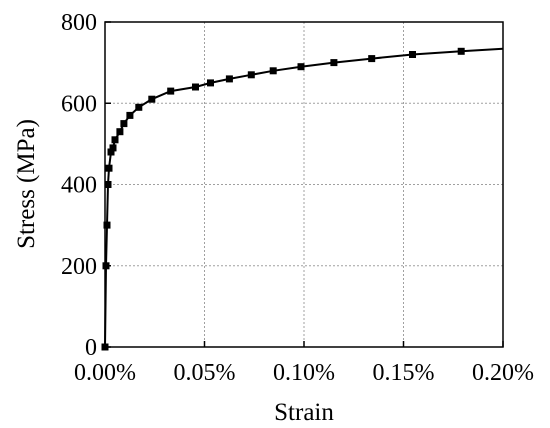  Describe the element at coordinates (79, 23) in the screenshot. I see `y-tick-label: 800` at that location.